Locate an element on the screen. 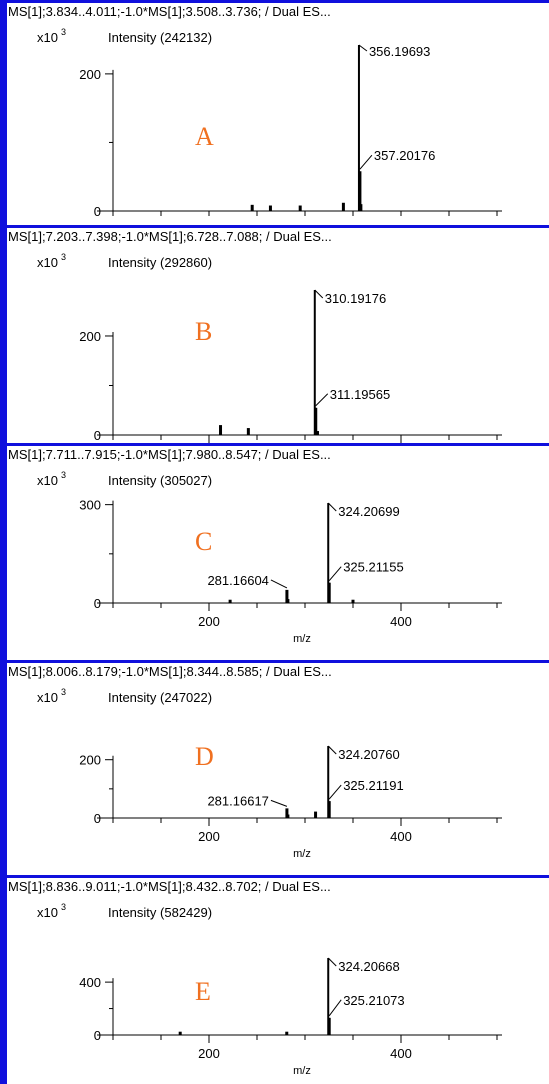 This screenshot has width=549, height=1084. peak-label: 325.21155 is located at coordinates (373, 567).